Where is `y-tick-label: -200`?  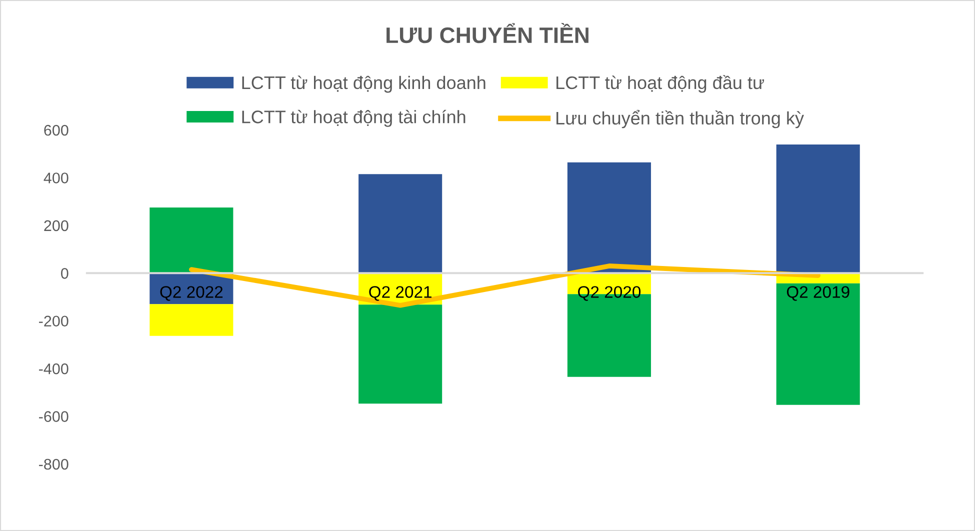
y-tick-label: -200 is located at coordinates (53, 321).